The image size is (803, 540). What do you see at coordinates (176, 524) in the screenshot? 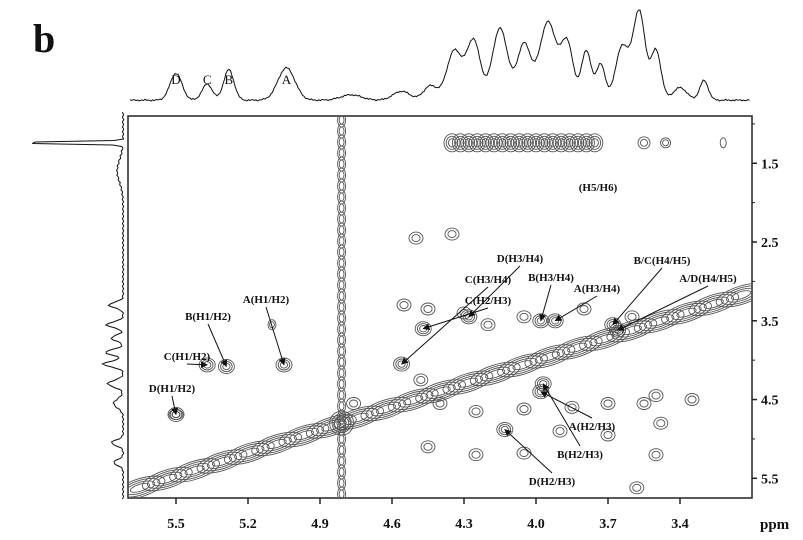
I see `x-tick-label: 5.5` at bounding box center [176, 524].